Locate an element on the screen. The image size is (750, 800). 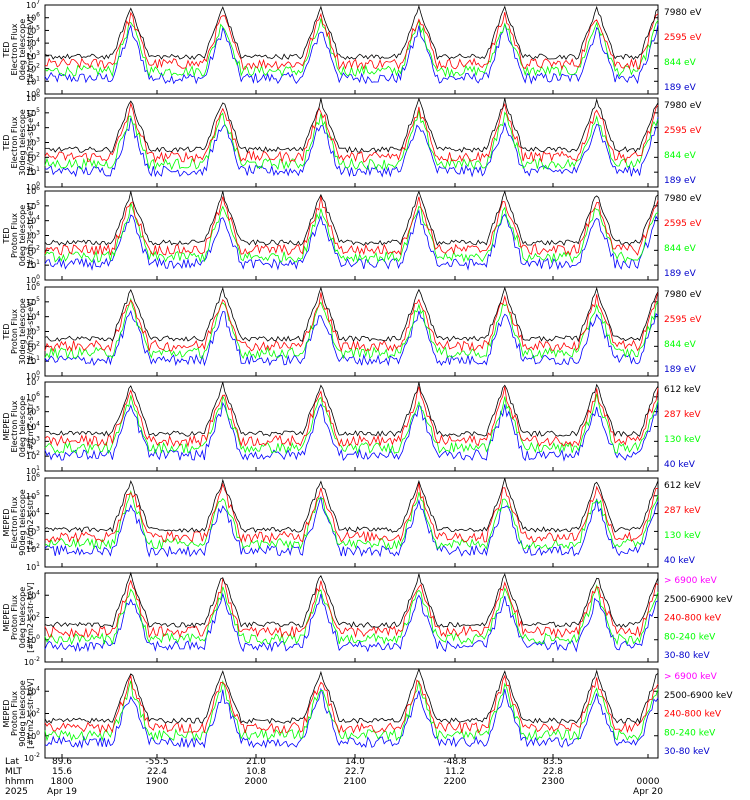
footer-tick-value: 11.2 is located at coordinates (455, 772).